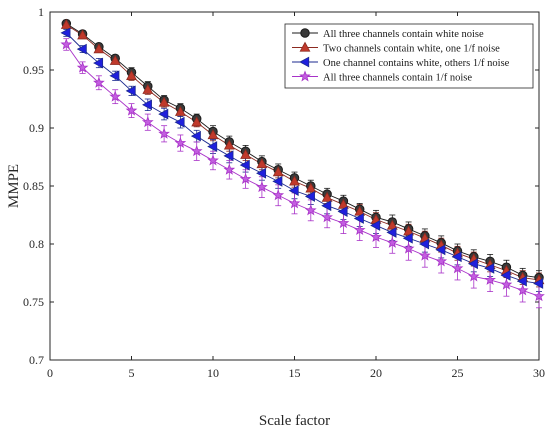  What do you see at coordinates (458, 373) in the screenshot?
I see `x-tick-label: 25` at bounding box center [458, 373].